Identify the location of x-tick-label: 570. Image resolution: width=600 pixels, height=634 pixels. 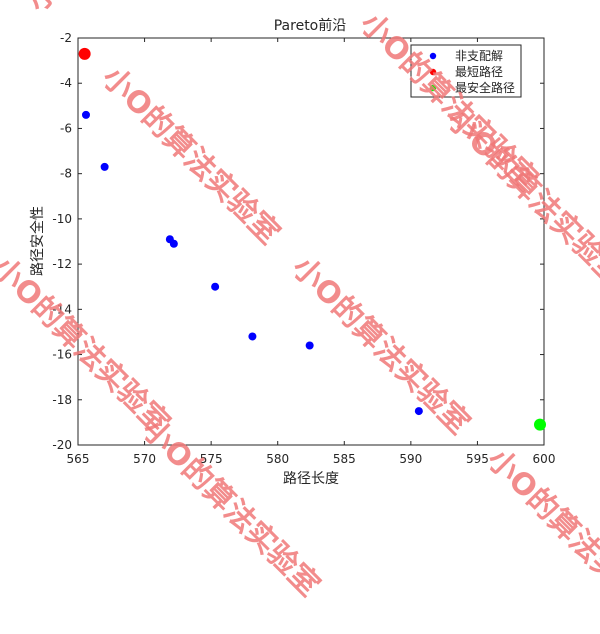
(144, 459).